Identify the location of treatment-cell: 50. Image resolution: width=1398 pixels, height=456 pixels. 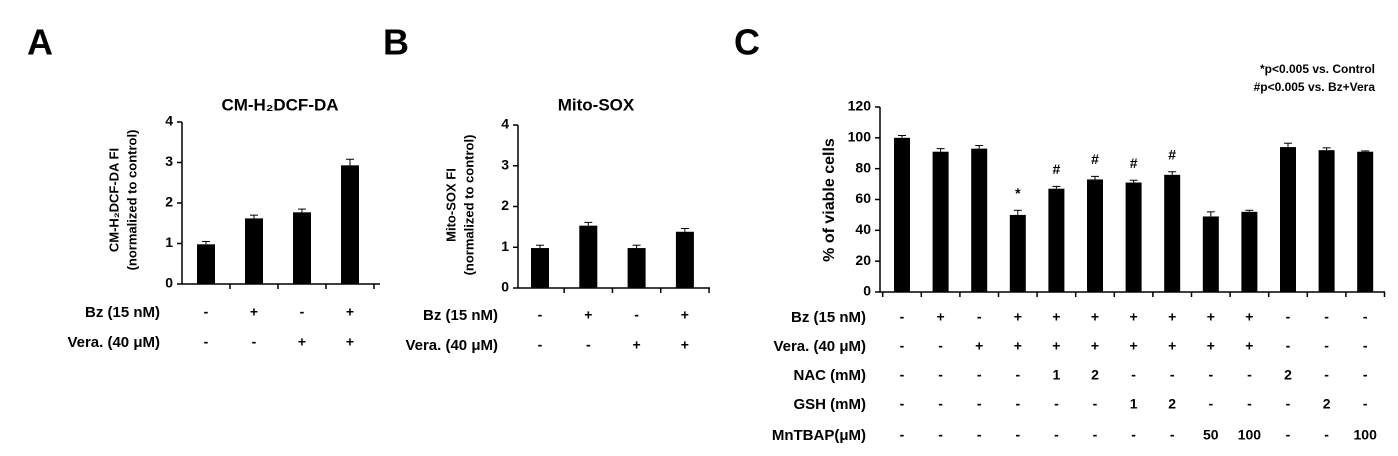
(1211, 435).